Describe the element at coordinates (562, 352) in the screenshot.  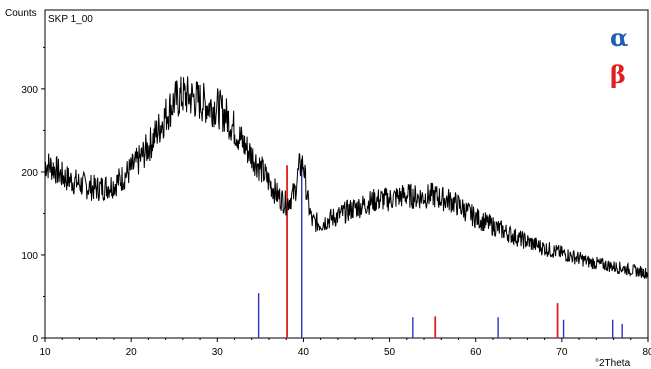
I see `x-tick-label: 70` at that location.